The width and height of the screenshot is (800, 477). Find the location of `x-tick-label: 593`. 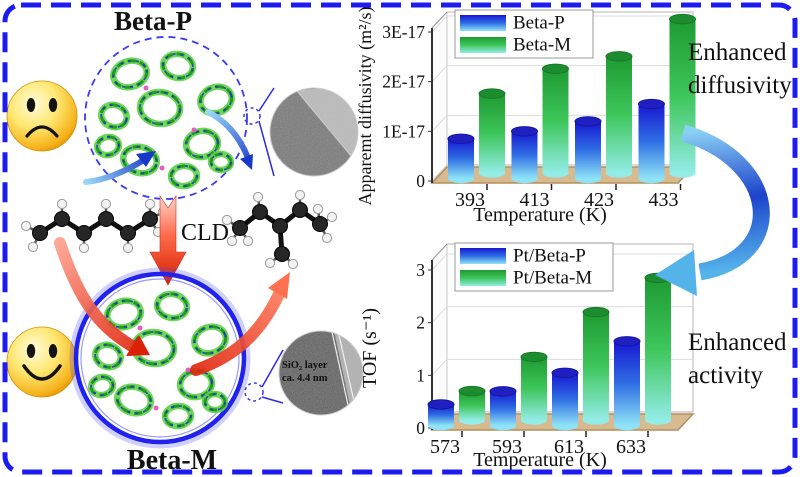

x-tick-label: 593 is located at coordinates (507, 447).